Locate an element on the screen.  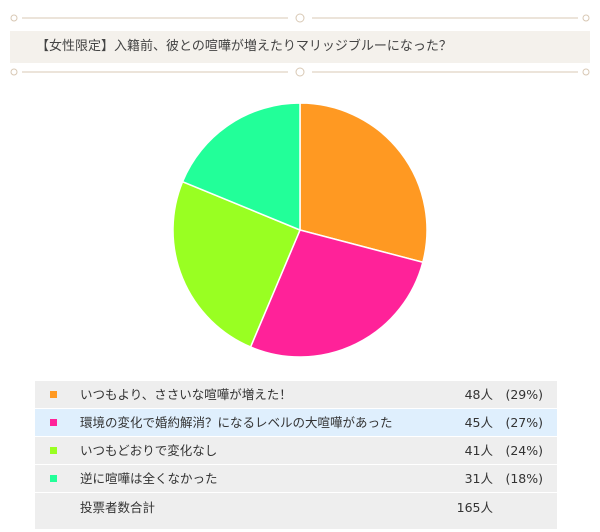
ornament-divider-bottom is located at coordinates (300, 72).